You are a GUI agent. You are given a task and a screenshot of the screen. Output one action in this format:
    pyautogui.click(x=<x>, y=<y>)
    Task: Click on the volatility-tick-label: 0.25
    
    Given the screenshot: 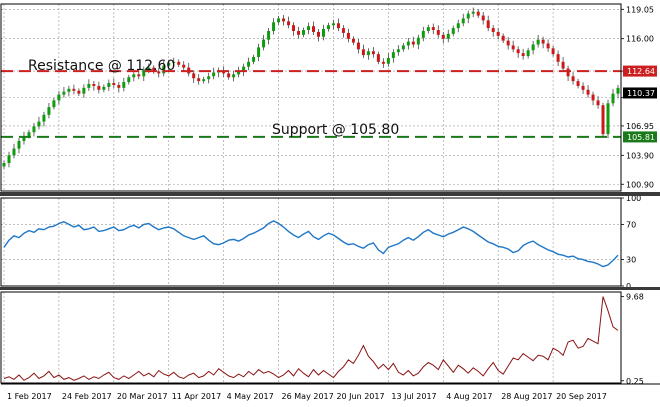 What is the action you would take?
    pyautogui.click(x=635, y=381)
    